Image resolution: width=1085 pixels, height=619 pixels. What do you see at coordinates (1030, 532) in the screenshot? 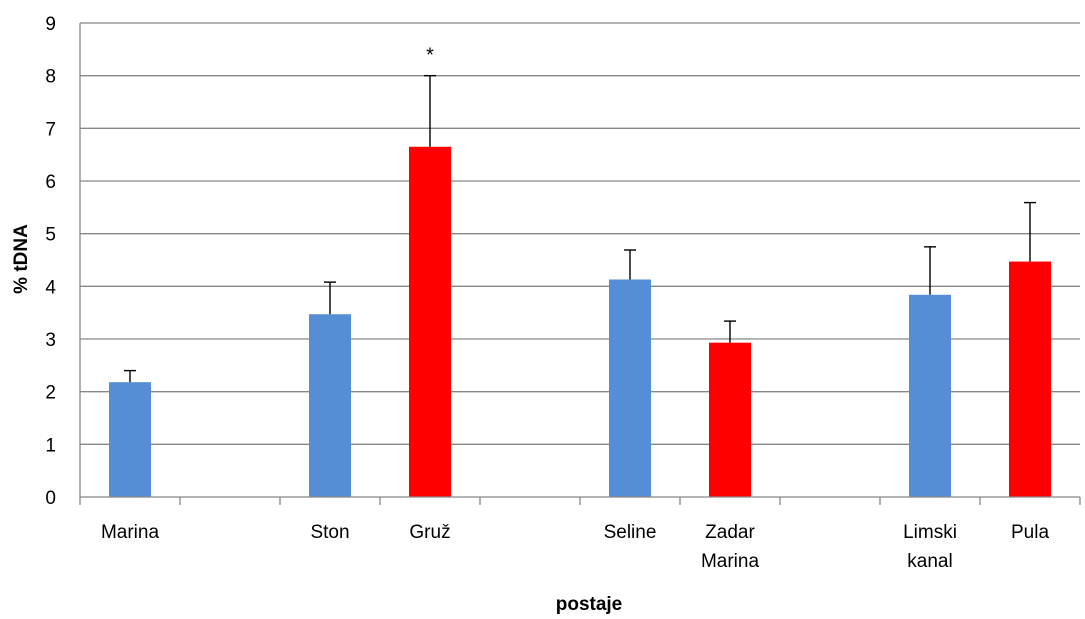
I see `category-label: Pula` at bounding box center [1030, 532].